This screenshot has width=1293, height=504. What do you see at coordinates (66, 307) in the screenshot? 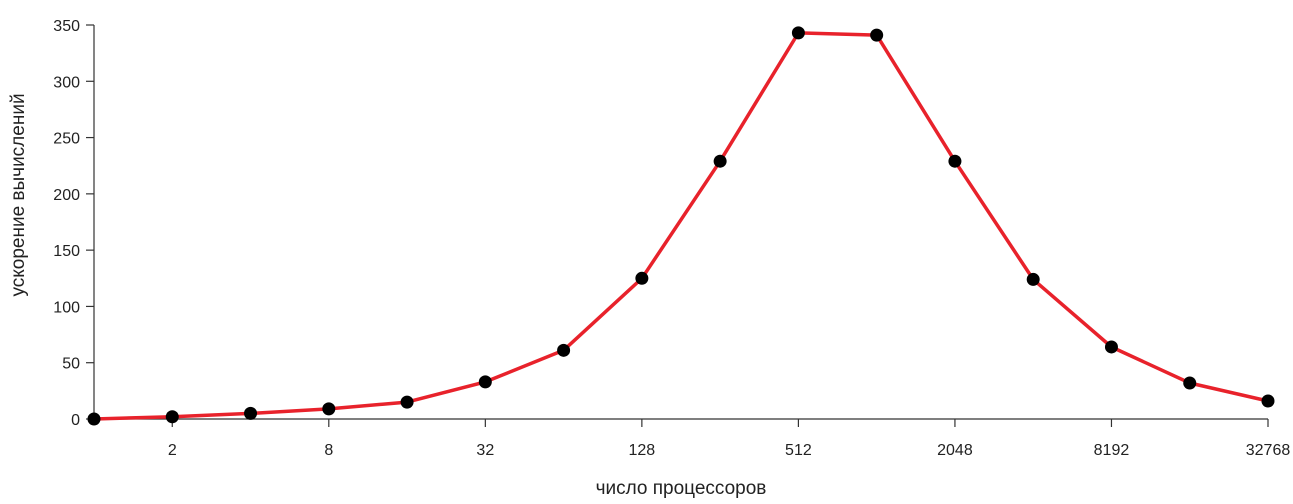
I see `y-tick-label: 100` at bounding box center [66, 307].